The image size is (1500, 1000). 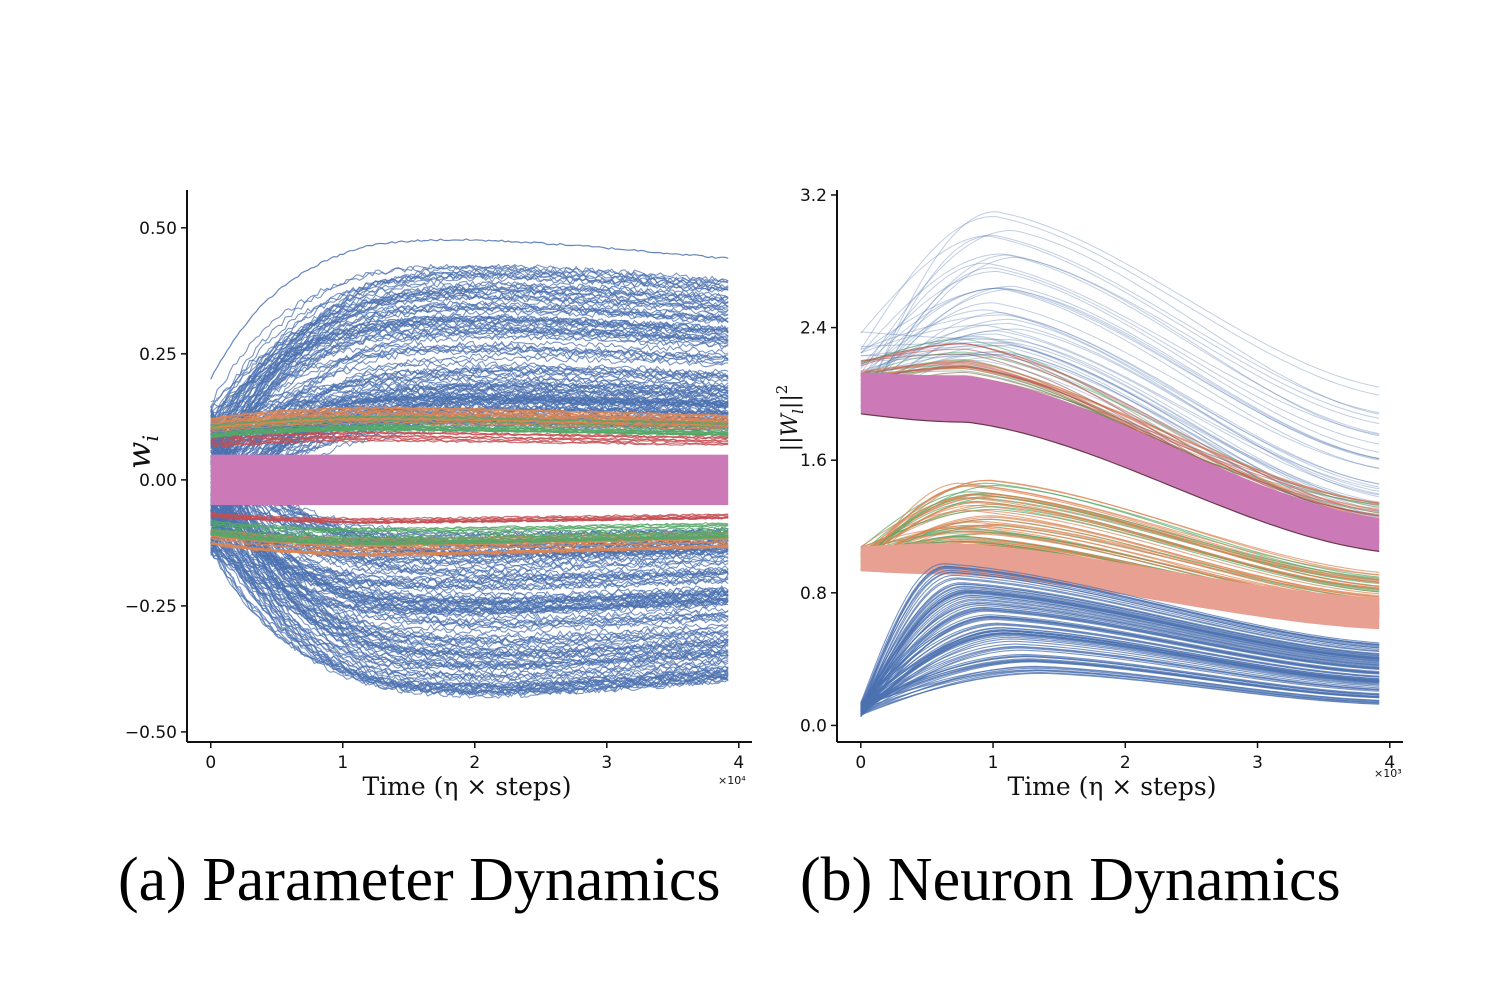 I want to click on parameter-y-label: wi, so click(x=141, y=452).